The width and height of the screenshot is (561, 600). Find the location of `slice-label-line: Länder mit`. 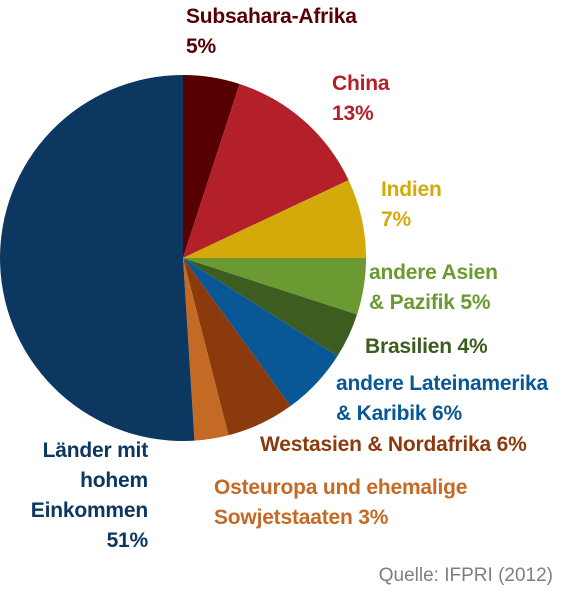

slice-label-line: Länder mit is located at coordinates (95, 450).